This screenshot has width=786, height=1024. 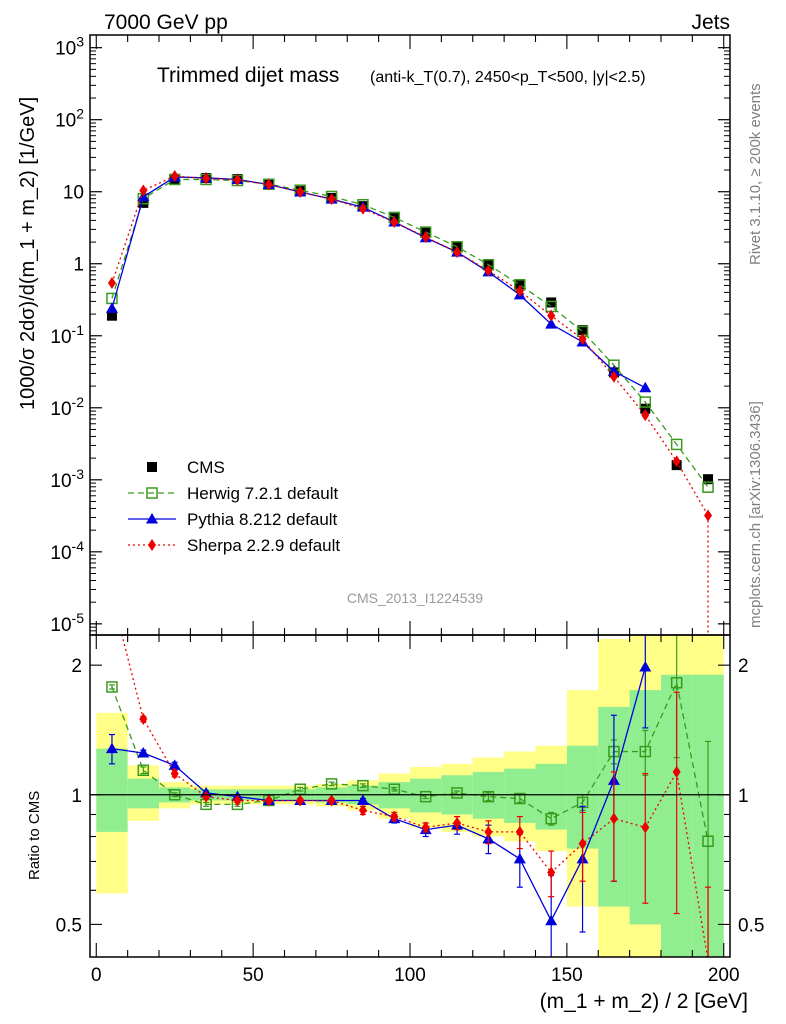 I want to click on header-jets-label: Jets, so click(x=710, y=22).